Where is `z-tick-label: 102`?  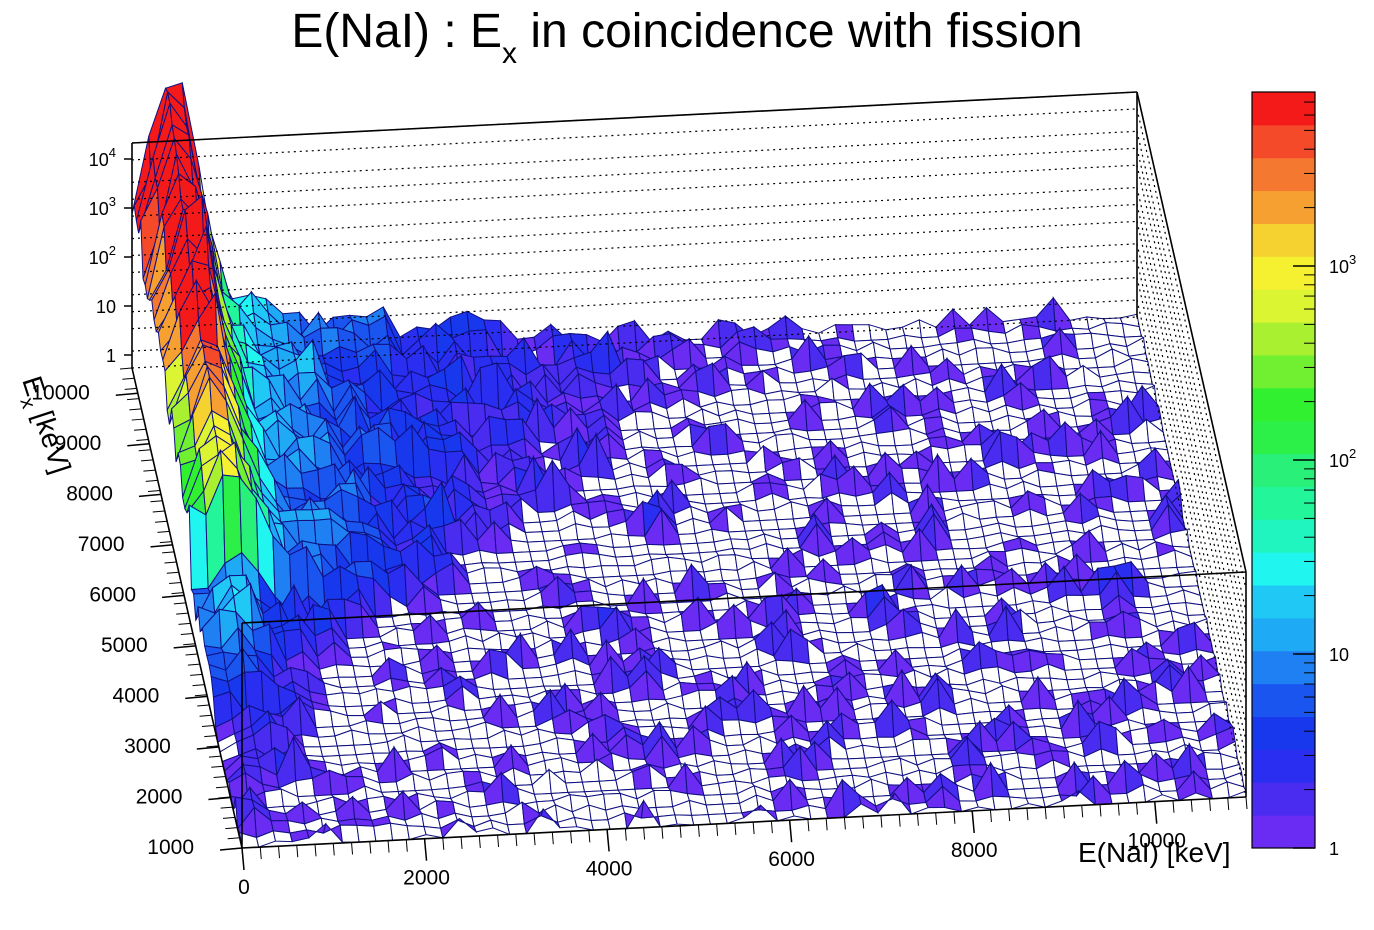 z-tick-label: 102 is located at coordinates (102, 255).